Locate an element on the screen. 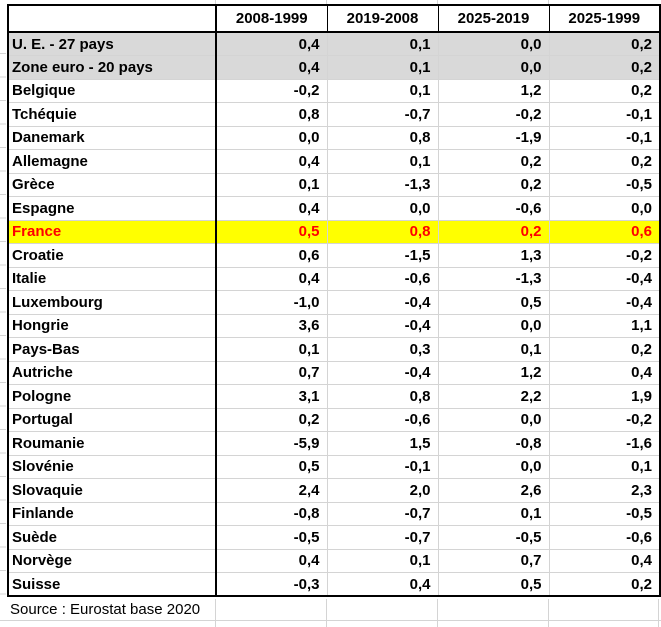  value-cell: 2,6 is located at coordinates (494, 490).